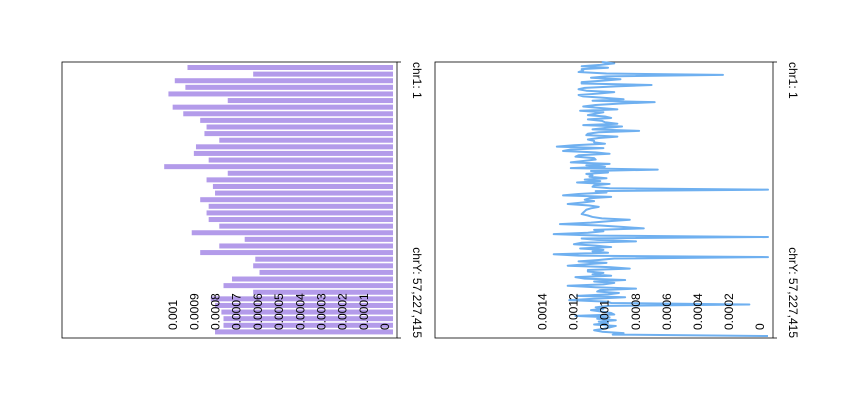 The width and height of the screenshot is (862, 400). Describe the element at coordinates (237, 311) in the screenshot. I see `value-tick-label: 0.0007` at that location.